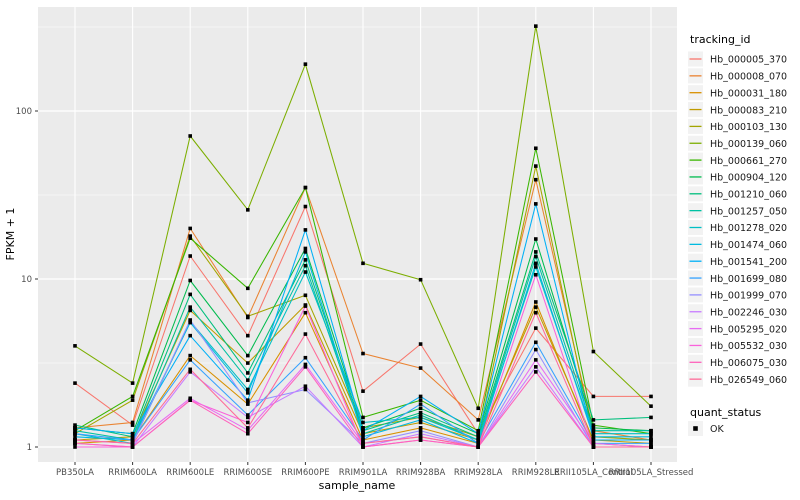 The width and height of the screenshot is (800, 500). I want to click on legend-item: Hb_000031_180, so click(737, 93).